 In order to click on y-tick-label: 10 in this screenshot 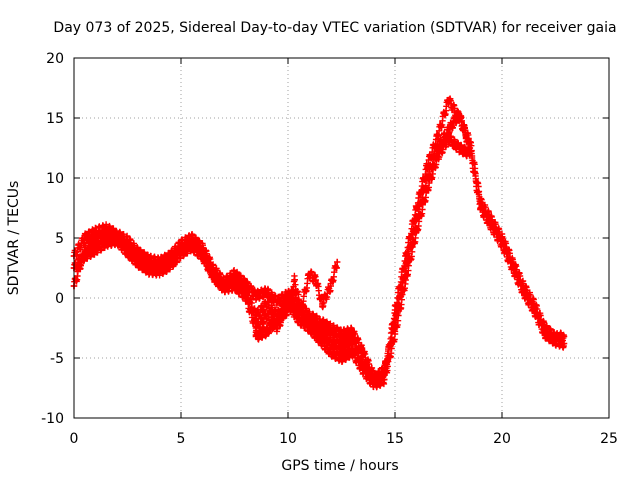, I will do `click(55, 179)`.